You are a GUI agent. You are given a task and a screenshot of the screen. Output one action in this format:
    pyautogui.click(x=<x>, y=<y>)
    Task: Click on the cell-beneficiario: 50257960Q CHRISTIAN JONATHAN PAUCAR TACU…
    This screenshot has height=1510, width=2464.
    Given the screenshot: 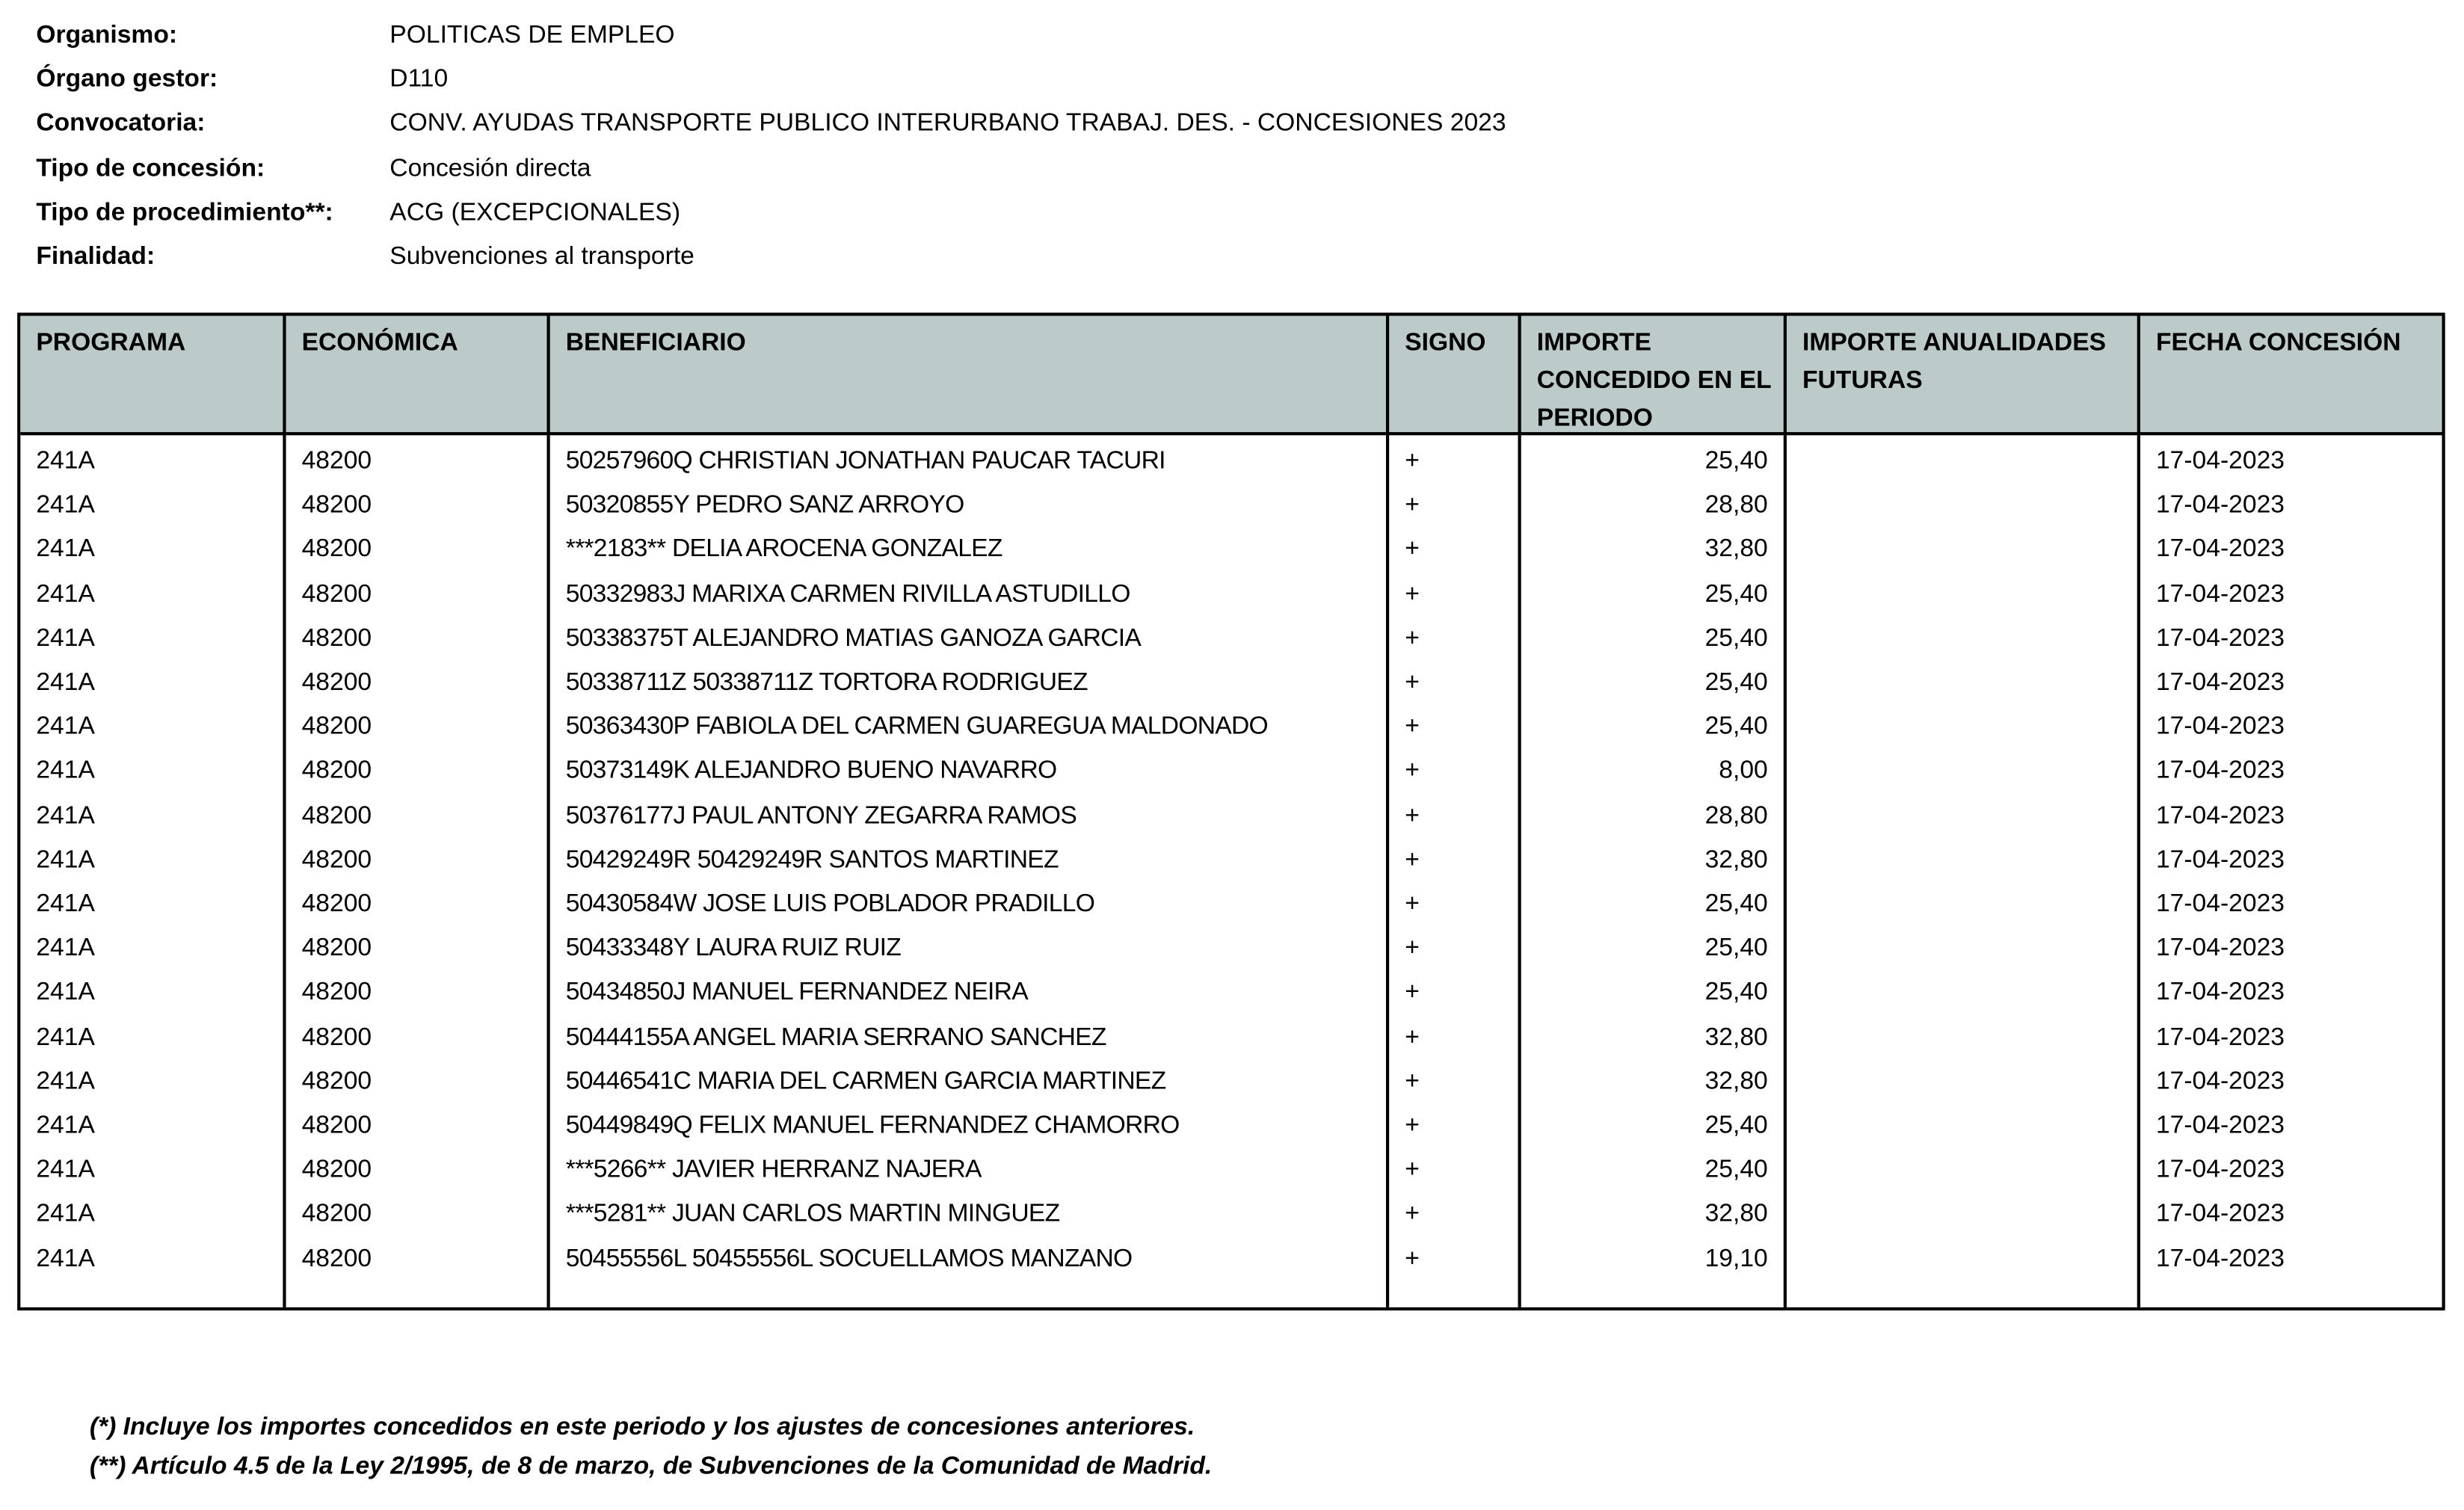 What is the action you would take?
    pyautogui.click(x=865, y=461)
    